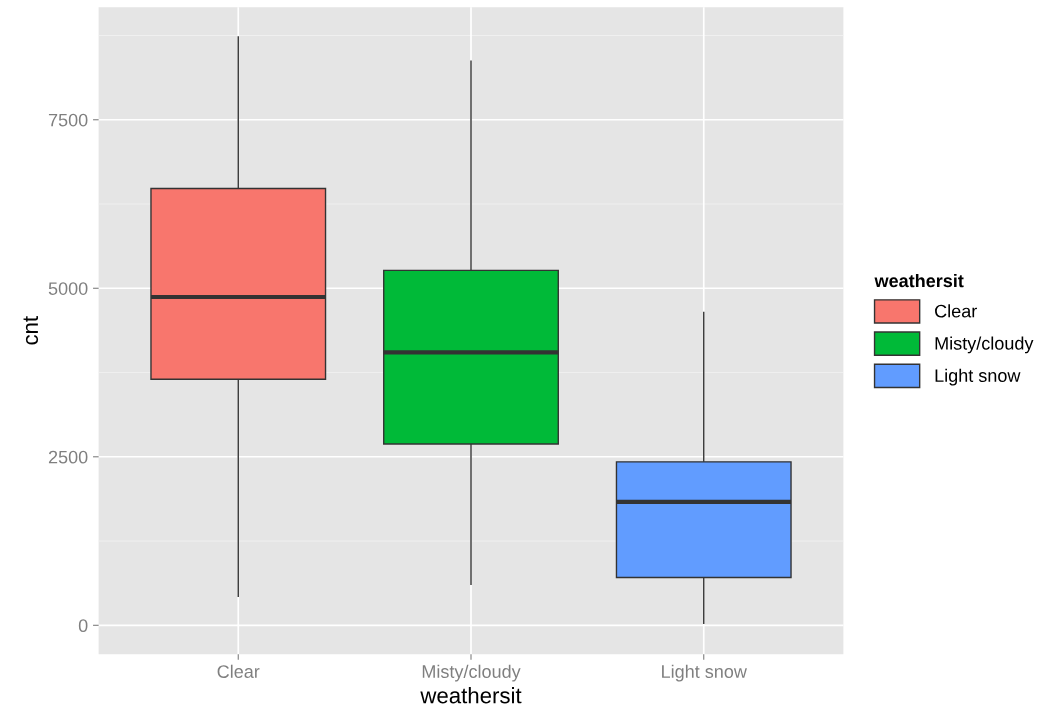  I want to click on x-axis-title: weathersit, so click(471, 695).